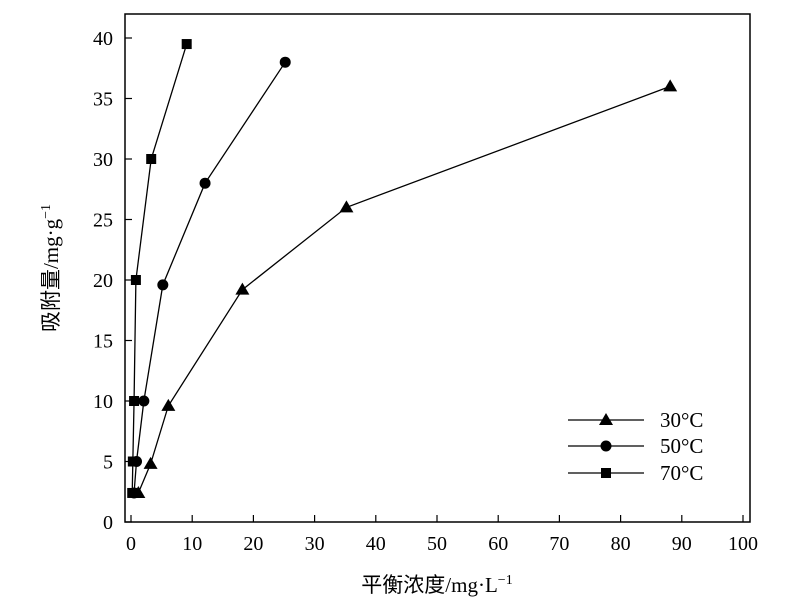  Describe the element at coordinates (376, 544) in the screenshot. I see `x-tick-label: 40` at that location.